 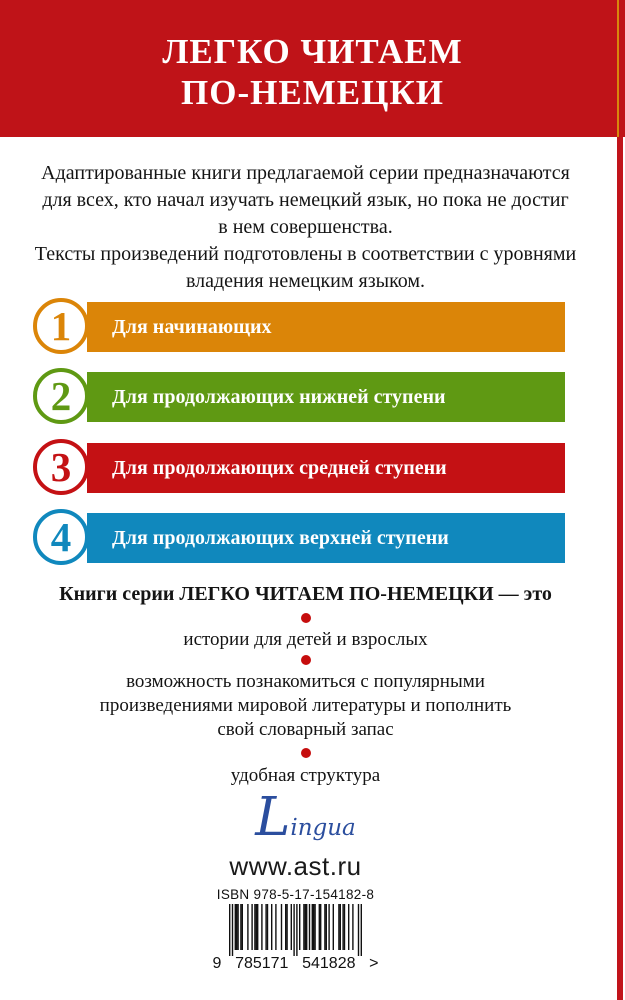 What do you see at coordinates (312, 51) in the screenshot?
I see `series-title-line1: ЛЕГКО ЧИТАЕМ` at bounding box center [312, 51].